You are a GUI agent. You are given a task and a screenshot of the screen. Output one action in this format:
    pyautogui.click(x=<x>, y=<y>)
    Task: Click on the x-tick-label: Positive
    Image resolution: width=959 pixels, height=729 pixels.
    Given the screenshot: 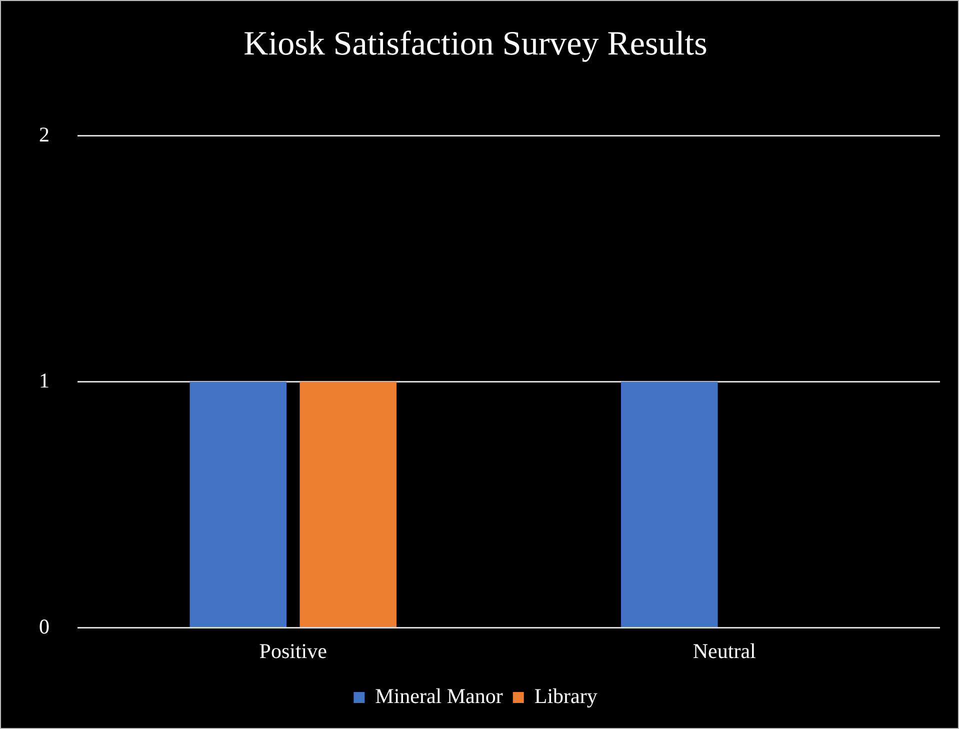 What is the action you would take?
    pyautogui.click(x=293, y=650)
    